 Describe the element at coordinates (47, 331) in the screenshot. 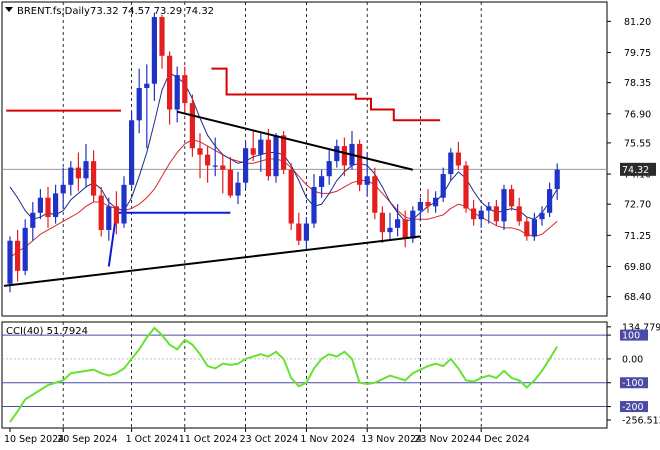

I see `cci-title: CCI(40) 51.7924` at that location.